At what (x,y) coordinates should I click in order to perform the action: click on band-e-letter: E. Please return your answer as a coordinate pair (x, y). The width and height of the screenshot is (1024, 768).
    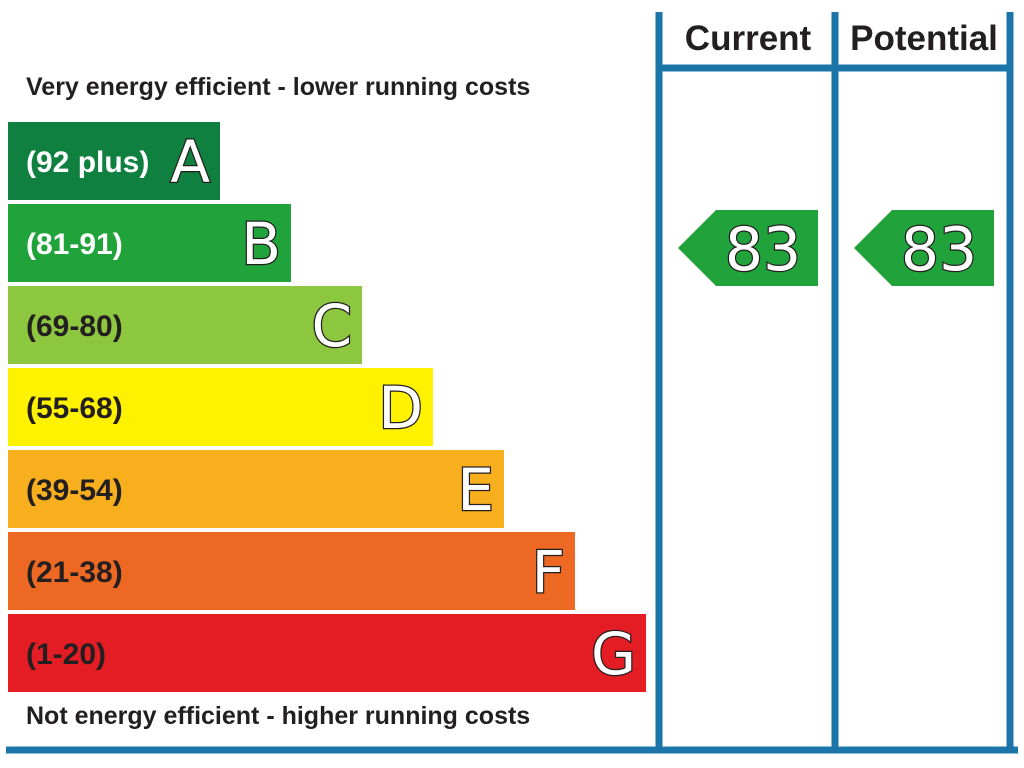
    Looking at the image, I should click on (475, 490).